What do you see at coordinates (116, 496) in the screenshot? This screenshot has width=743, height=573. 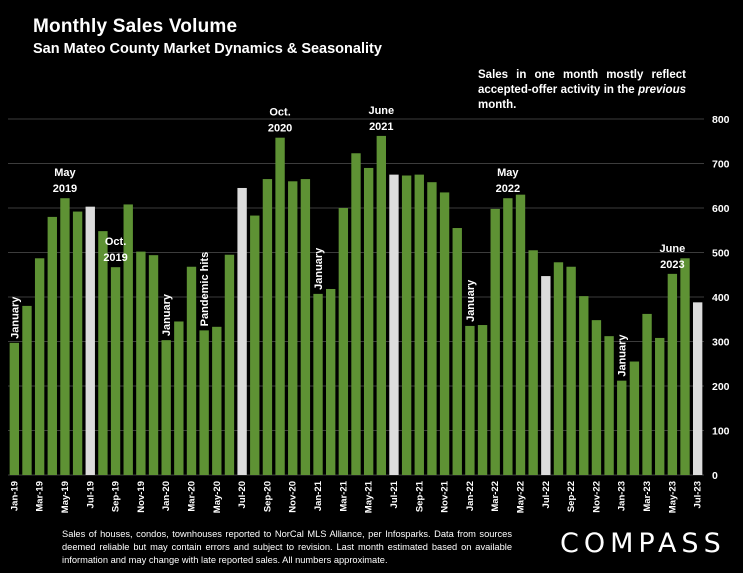 I see `x-tick-label: Sep-19` at bounding box center [116, 496].